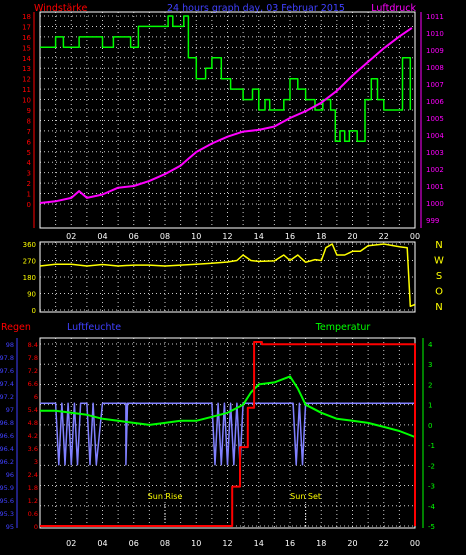  I want to click on top-panel-x-tick-label: 20, so click(352, 236).